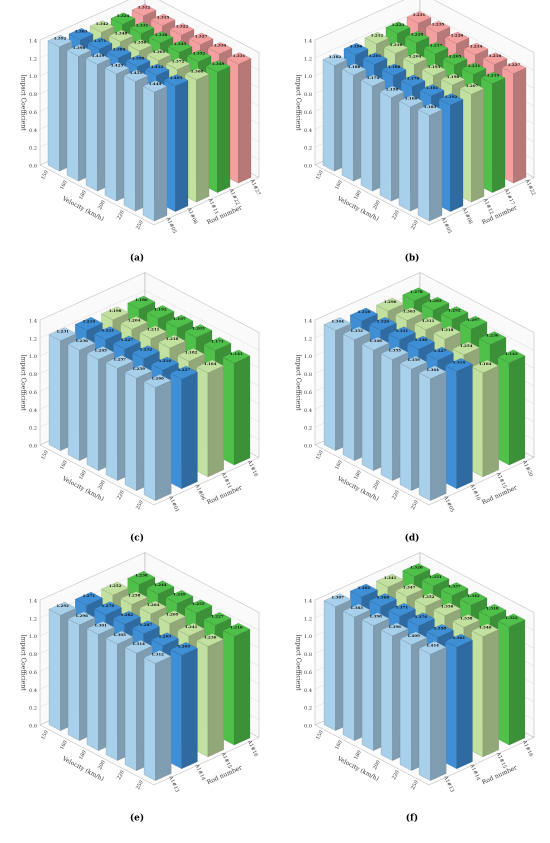 This screenshot has width=550, height=843. Describe the element at coordinates (121, 32) in the screenshot. I see `value-label: 1.348` at that location.